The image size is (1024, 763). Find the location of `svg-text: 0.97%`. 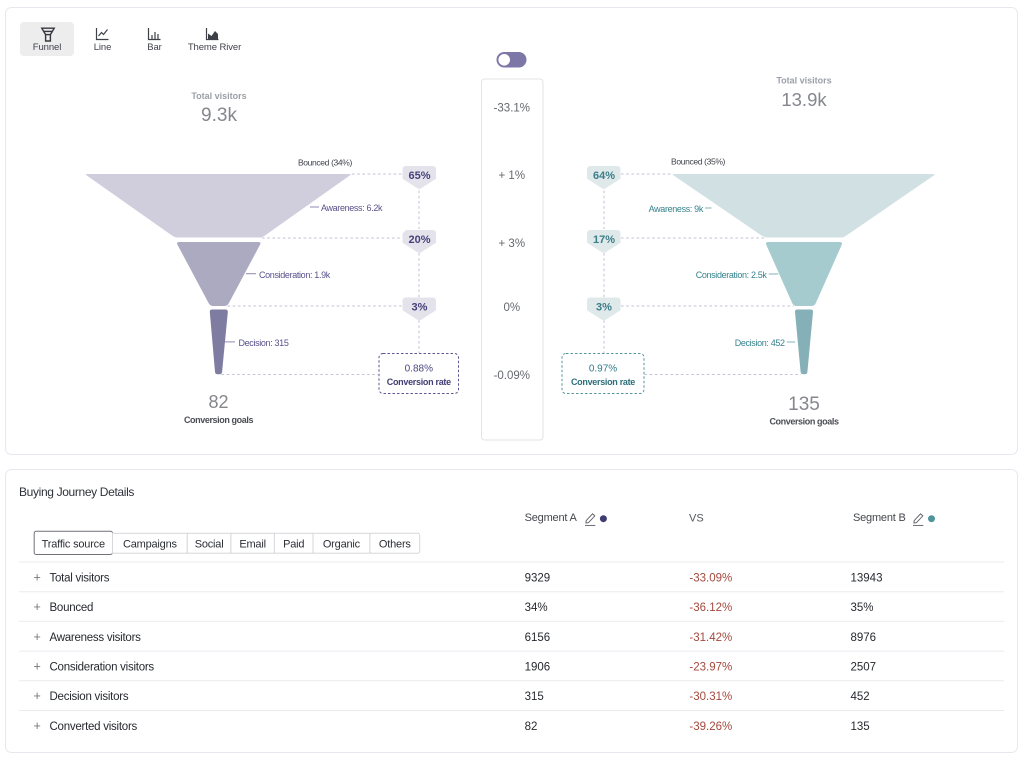

svg-text: 0.97% is located at coordinates (603, 369).